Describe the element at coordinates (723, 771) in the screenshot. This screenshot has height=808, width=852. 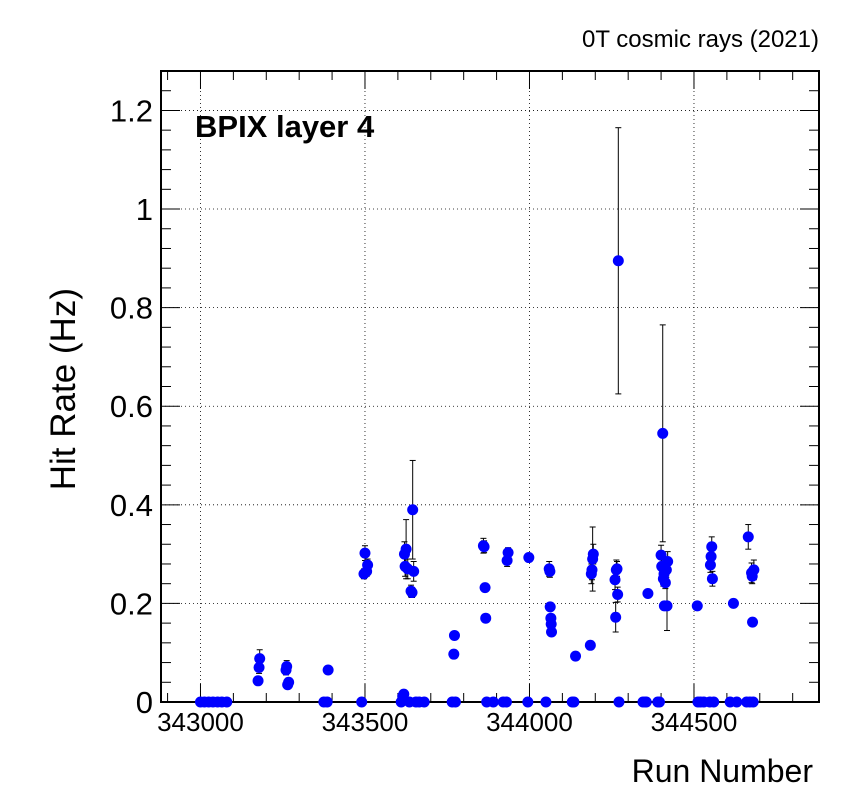
I see `x-axis-label: Run Number` at that location.